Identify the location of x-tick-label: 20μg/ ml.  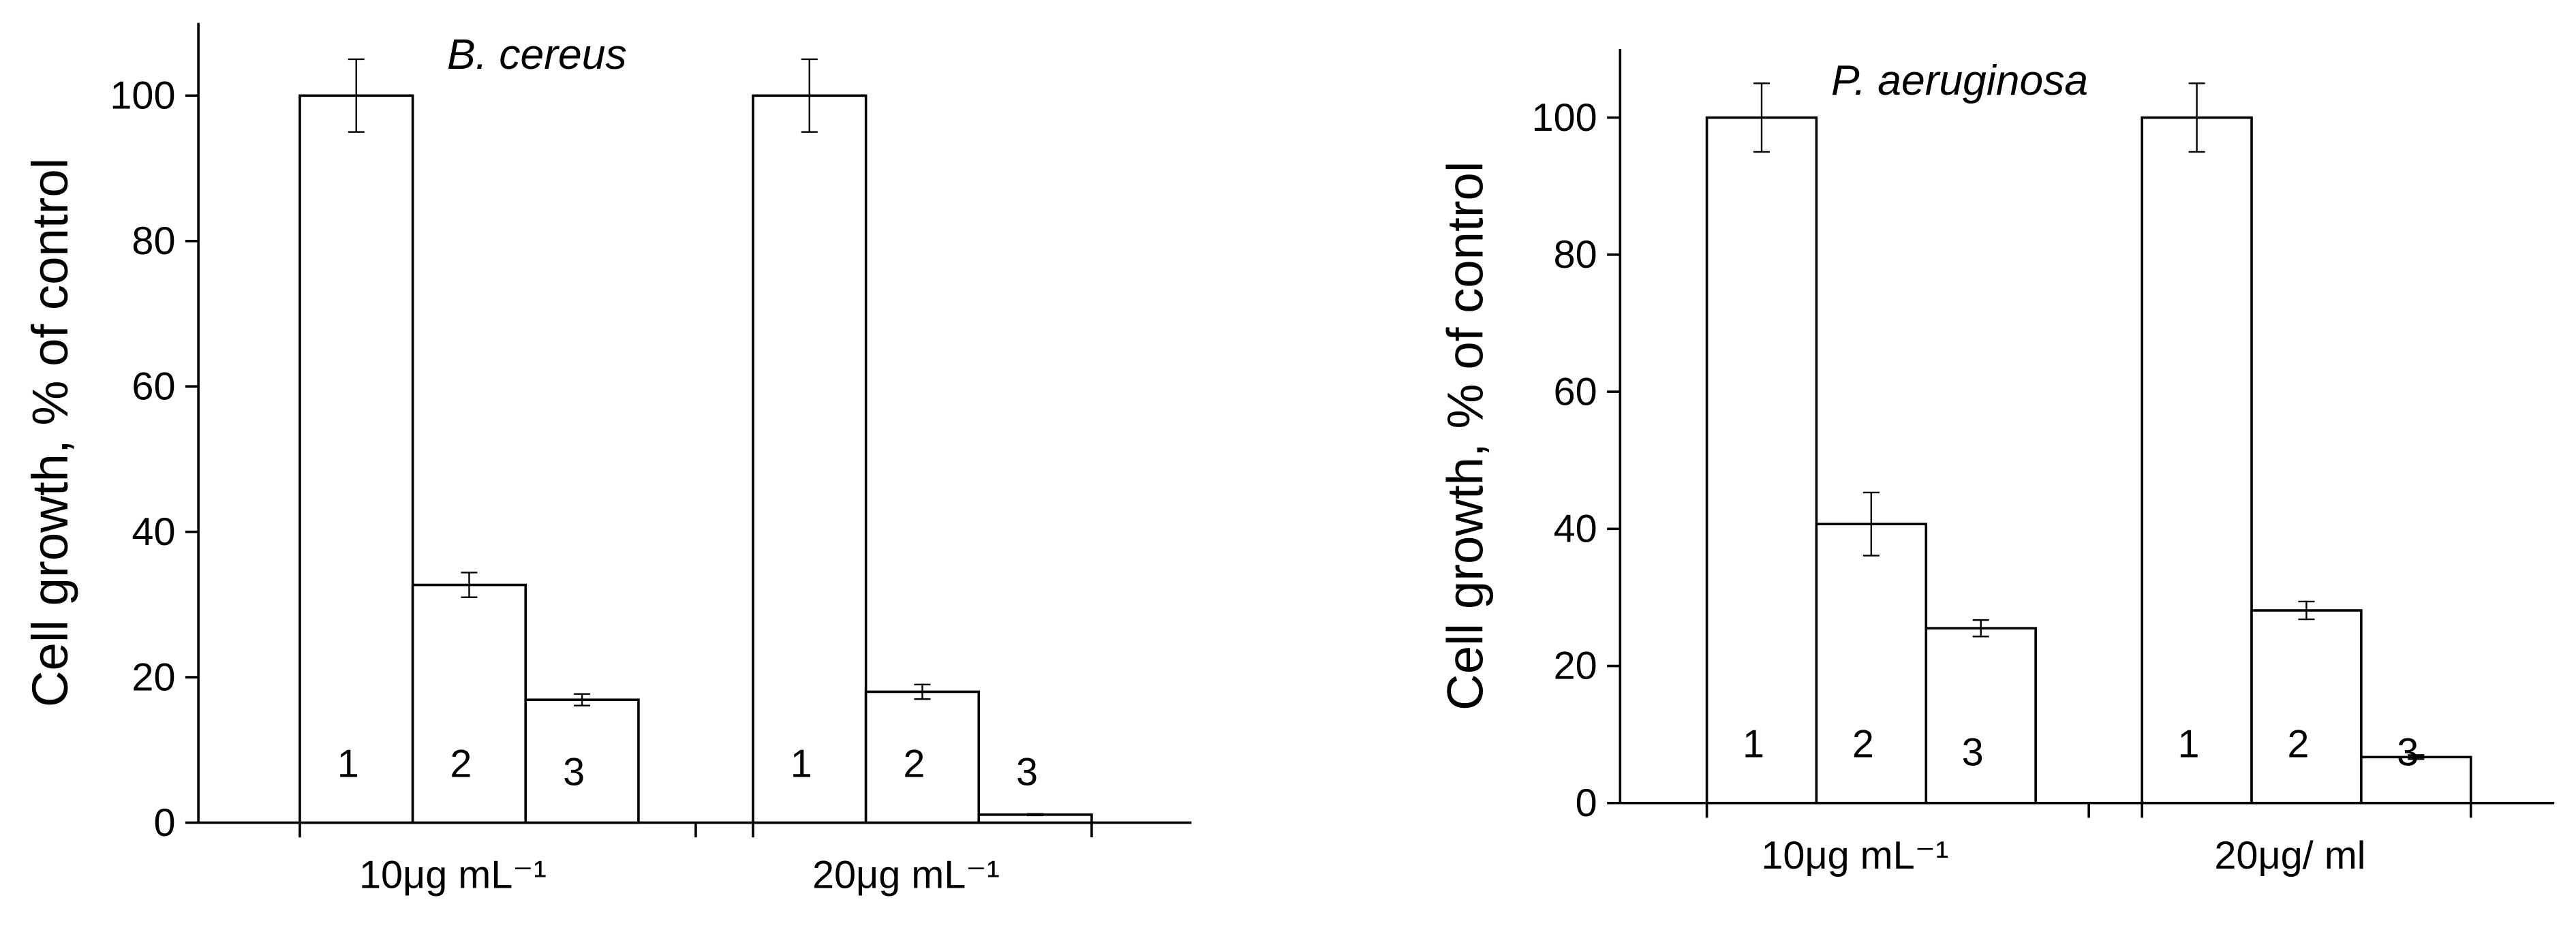
(2289, 855).